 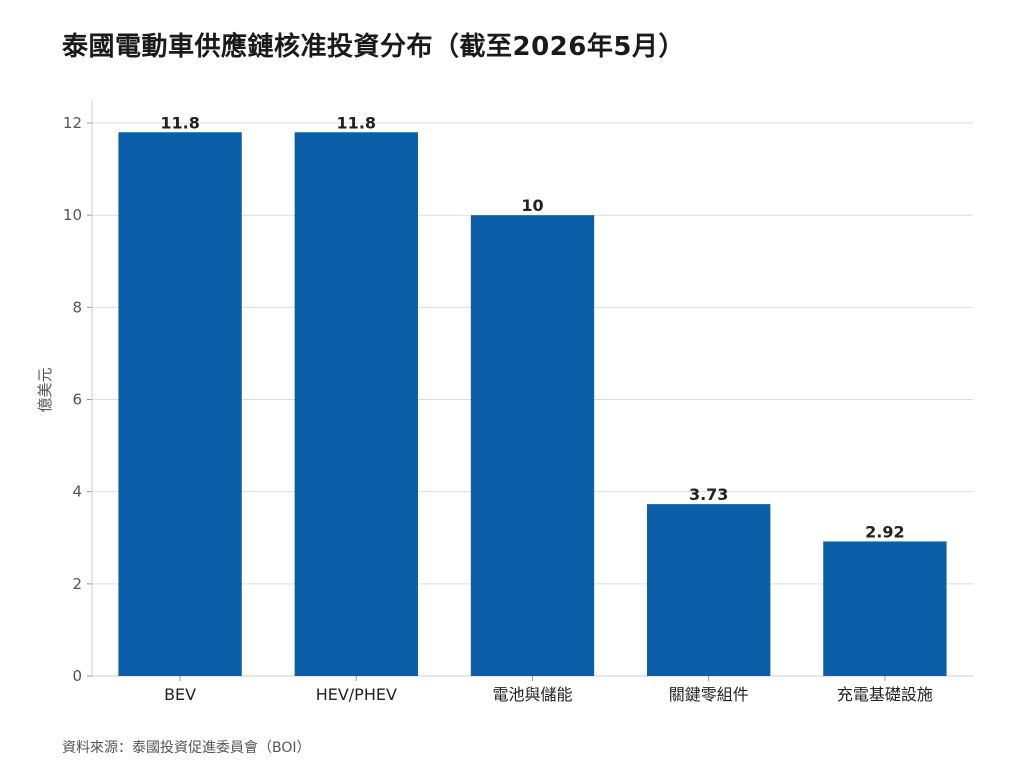 What do you see at coordinates (77, 307) in the screenshot?
I see `y-tick-label: 8` at bounding box center [77, 307].